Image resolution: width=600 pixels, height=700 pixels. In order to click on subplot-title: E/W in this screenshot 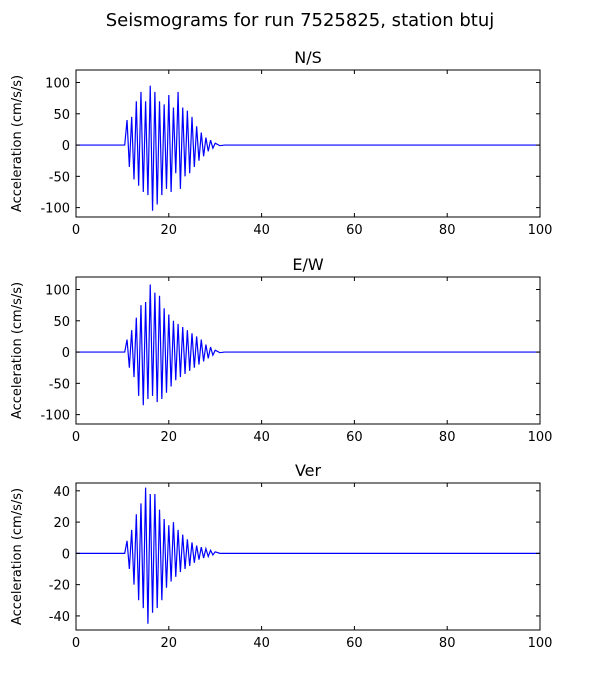, I will do `click(308, 264)`.